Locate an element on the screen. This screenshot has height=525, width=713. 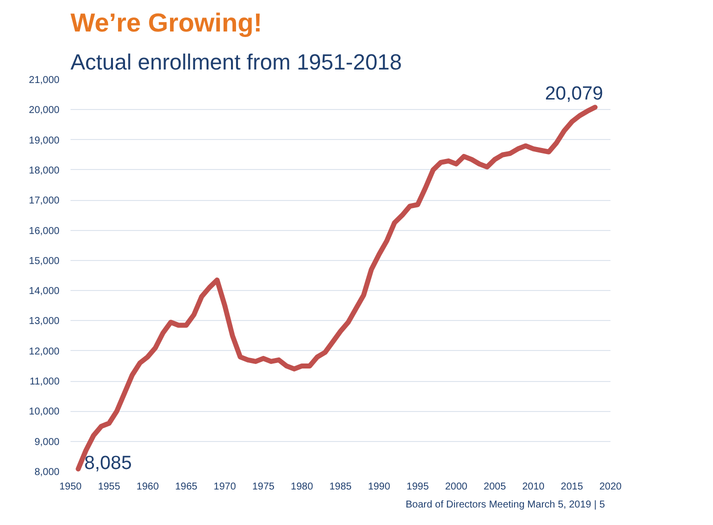
y-tick-label: 18,000 is located at coordinates (44, 170).